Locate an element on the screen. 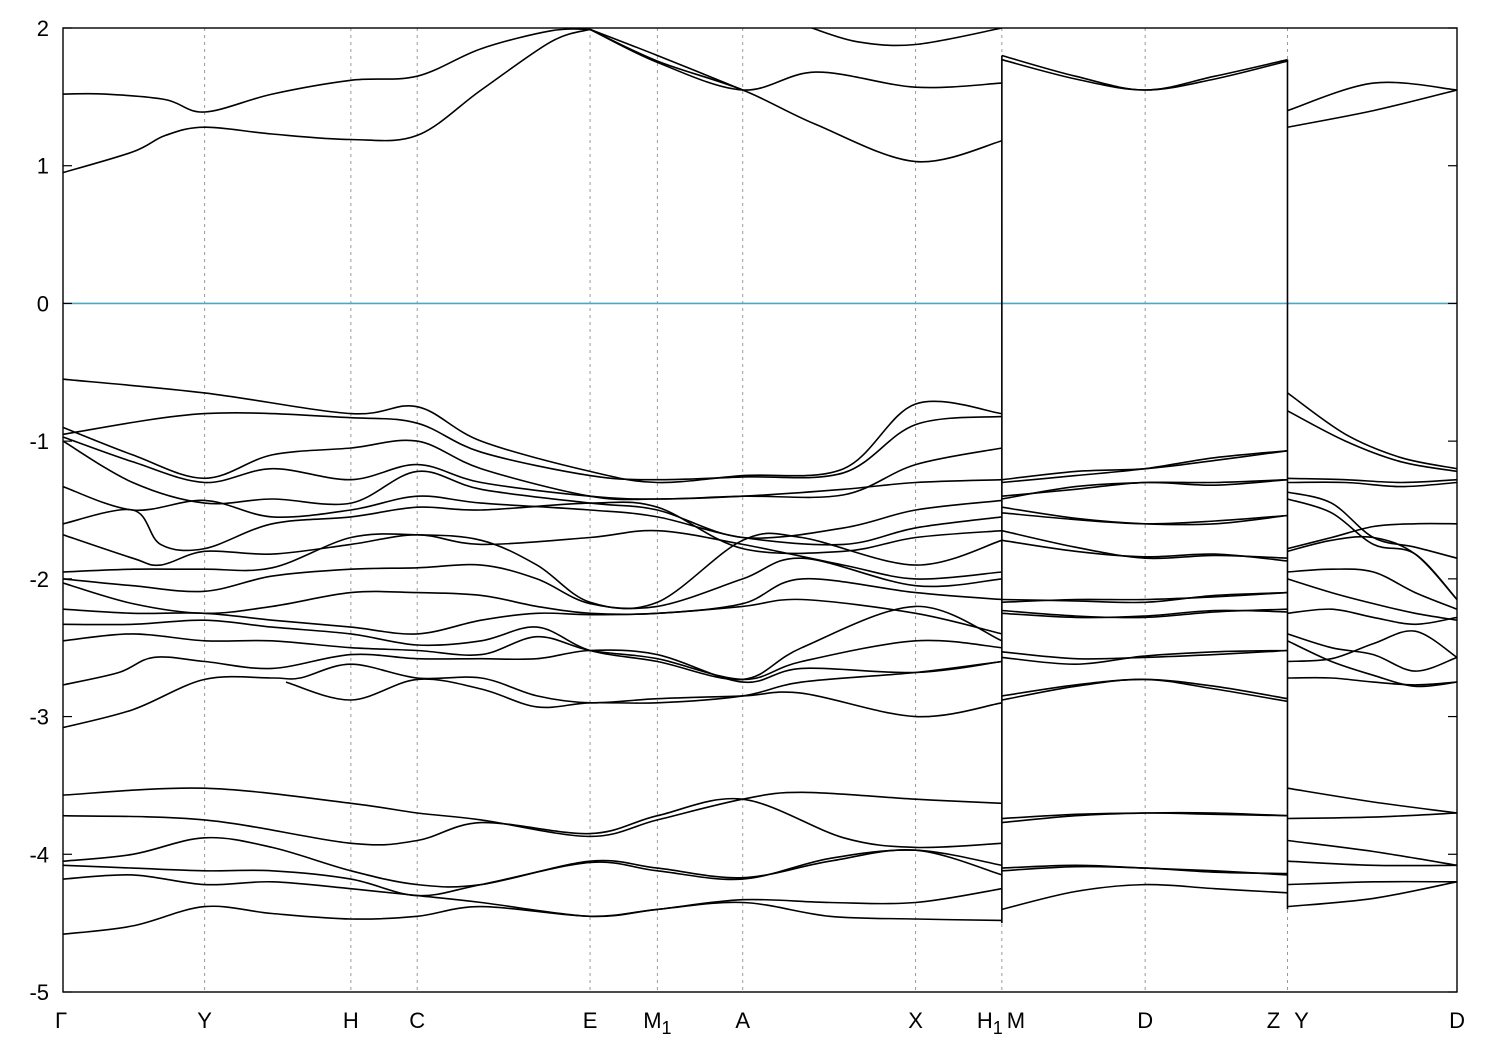 The image size is (1500, 1050). x-kpoint-label: Z is located at coordinates (1273, 1020).